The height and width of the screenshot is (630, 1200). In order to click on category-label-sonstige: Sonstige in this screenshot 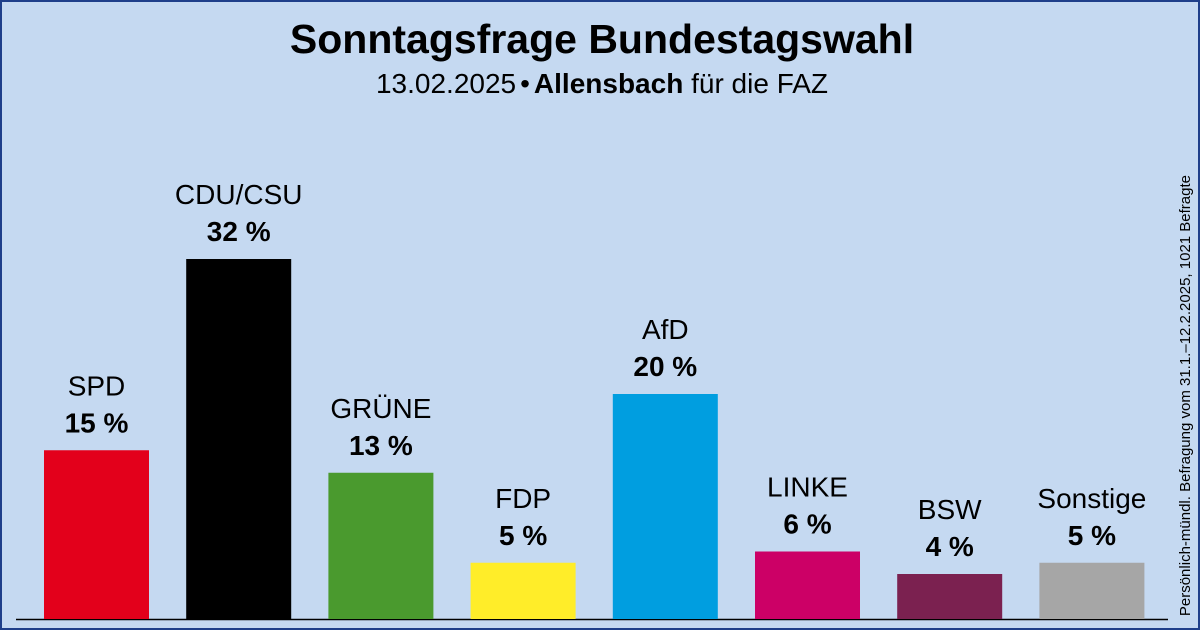, I will do `click(1091, 498)`.